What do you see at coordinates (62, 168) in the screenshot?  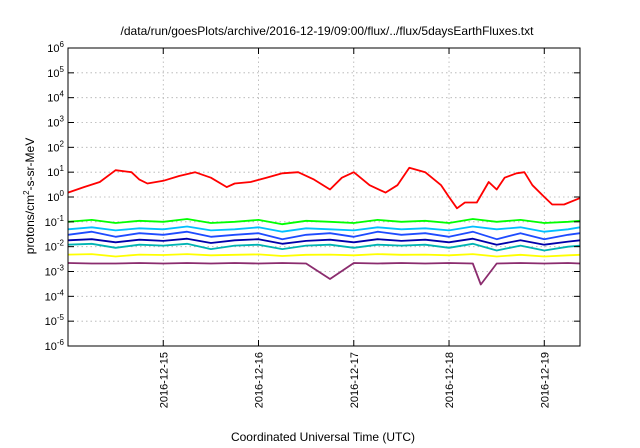 I see `y-tick-label-exp: 1` at bounding box center [62, 168].